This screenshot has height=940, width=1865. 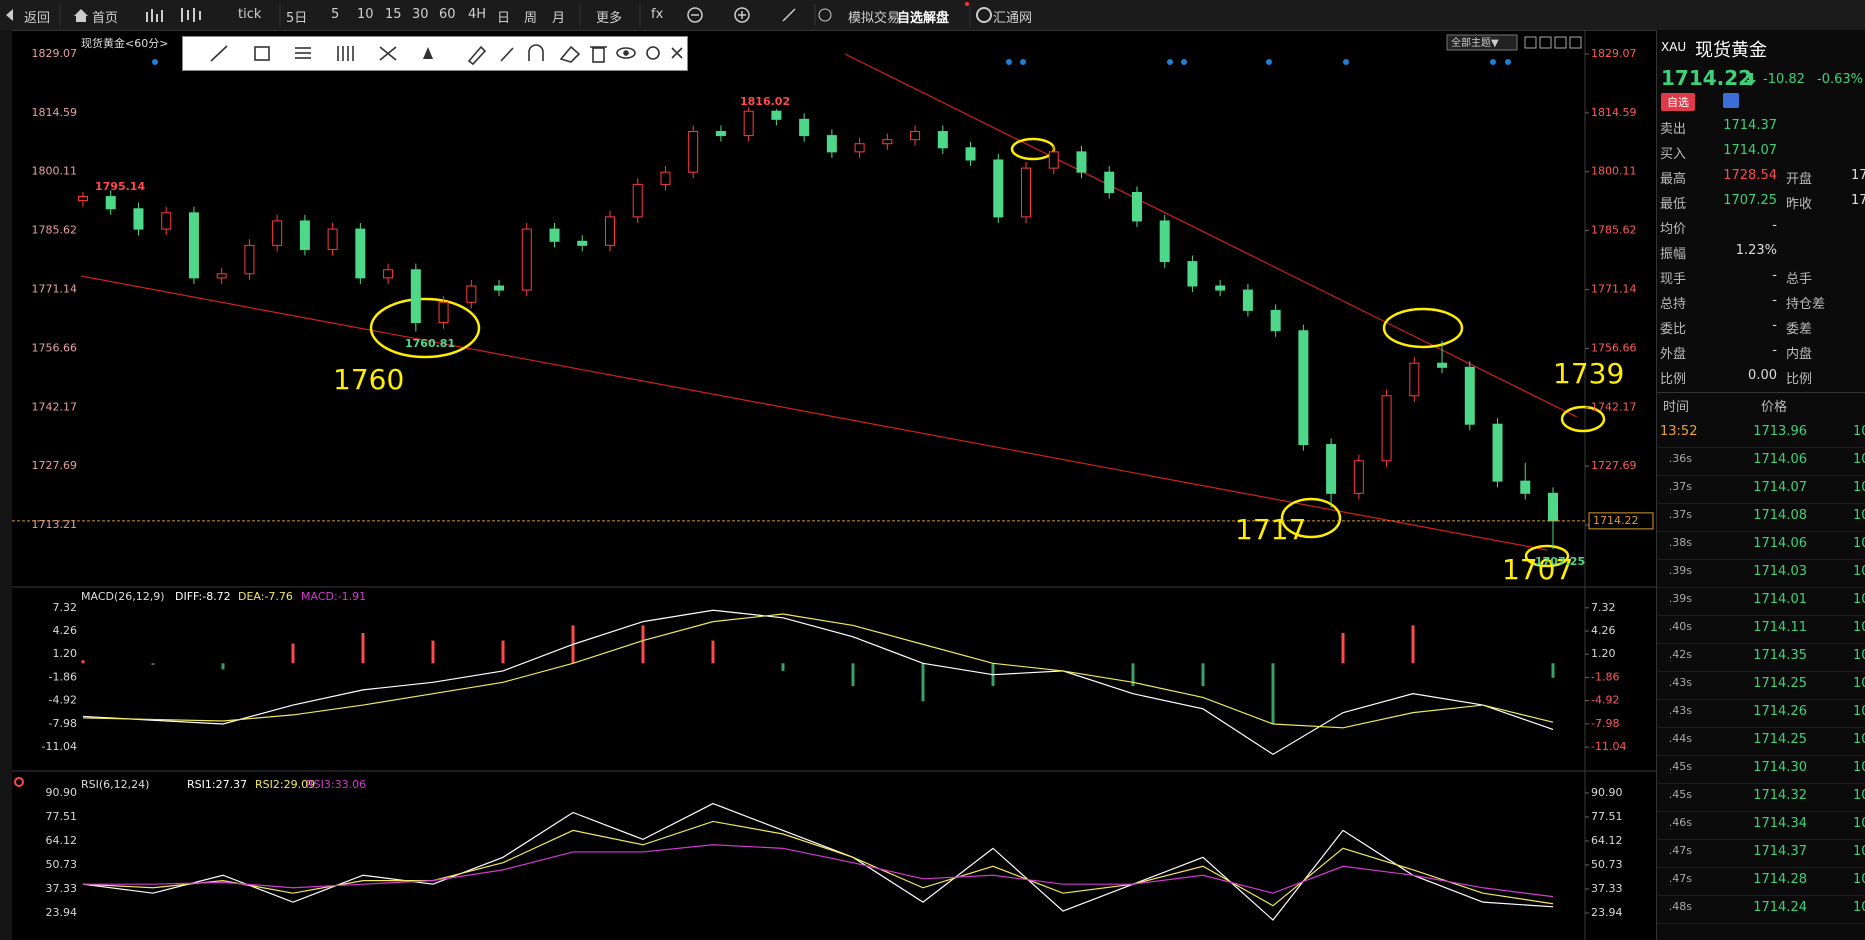 What do you see at coordinates (55, 465) in the screenshot?
I see `y-tick-label: 1727.69` at bounding box center [55, 465].